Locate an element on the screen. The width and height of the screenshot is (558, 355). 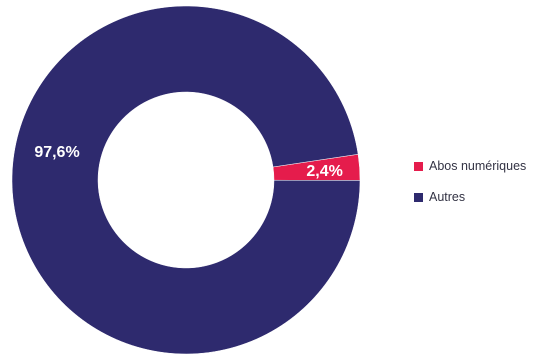
legend-item-autres: Autres is located at coordinates (470, 197).